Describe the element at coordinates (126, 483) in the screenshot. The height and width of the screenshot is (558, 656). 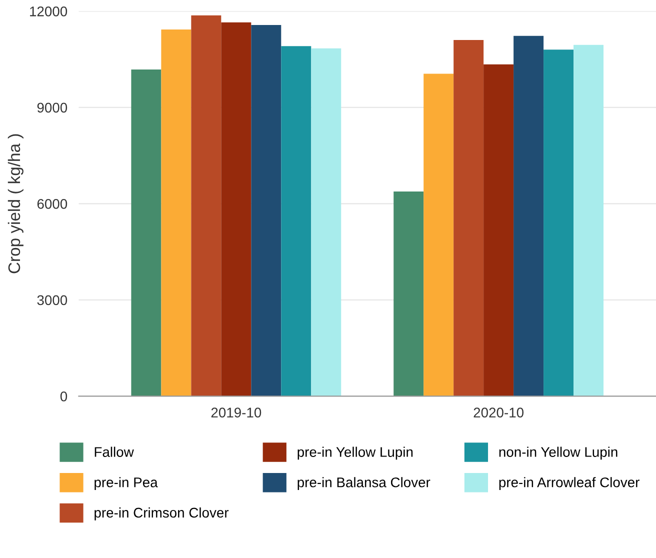
I see `legend-label: pre-in Pea` at that location.